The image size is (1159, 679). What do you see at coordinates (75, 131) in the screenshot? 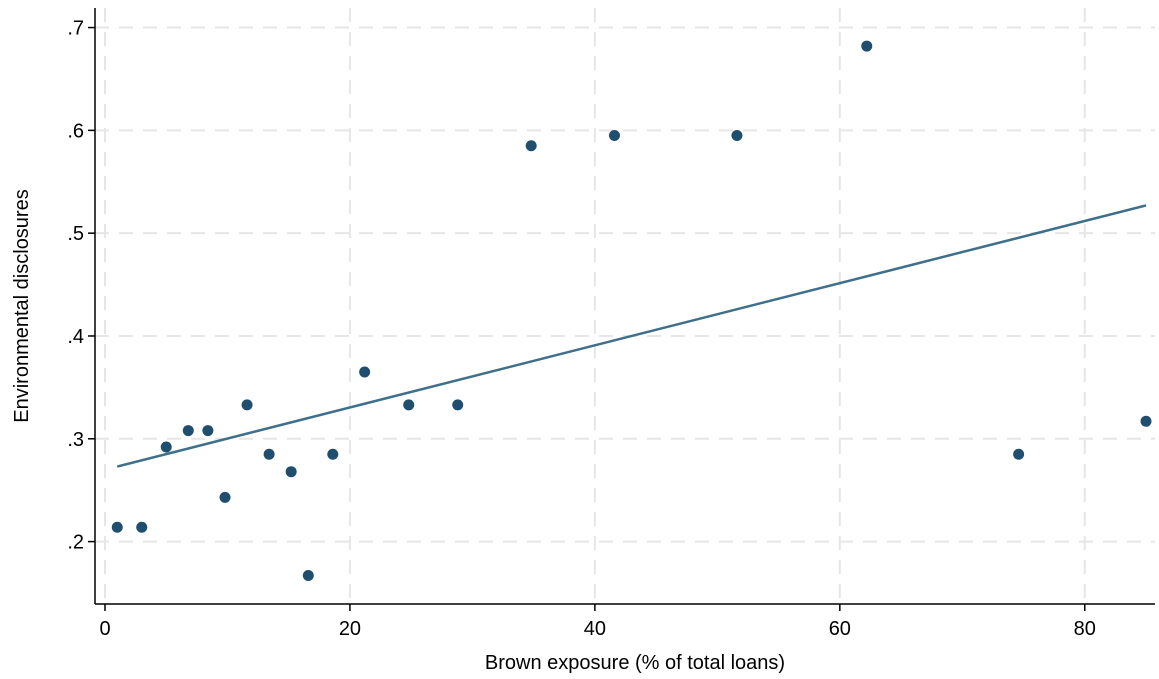
I see `y-tick-label: .6` at bounding box center [75, 131].